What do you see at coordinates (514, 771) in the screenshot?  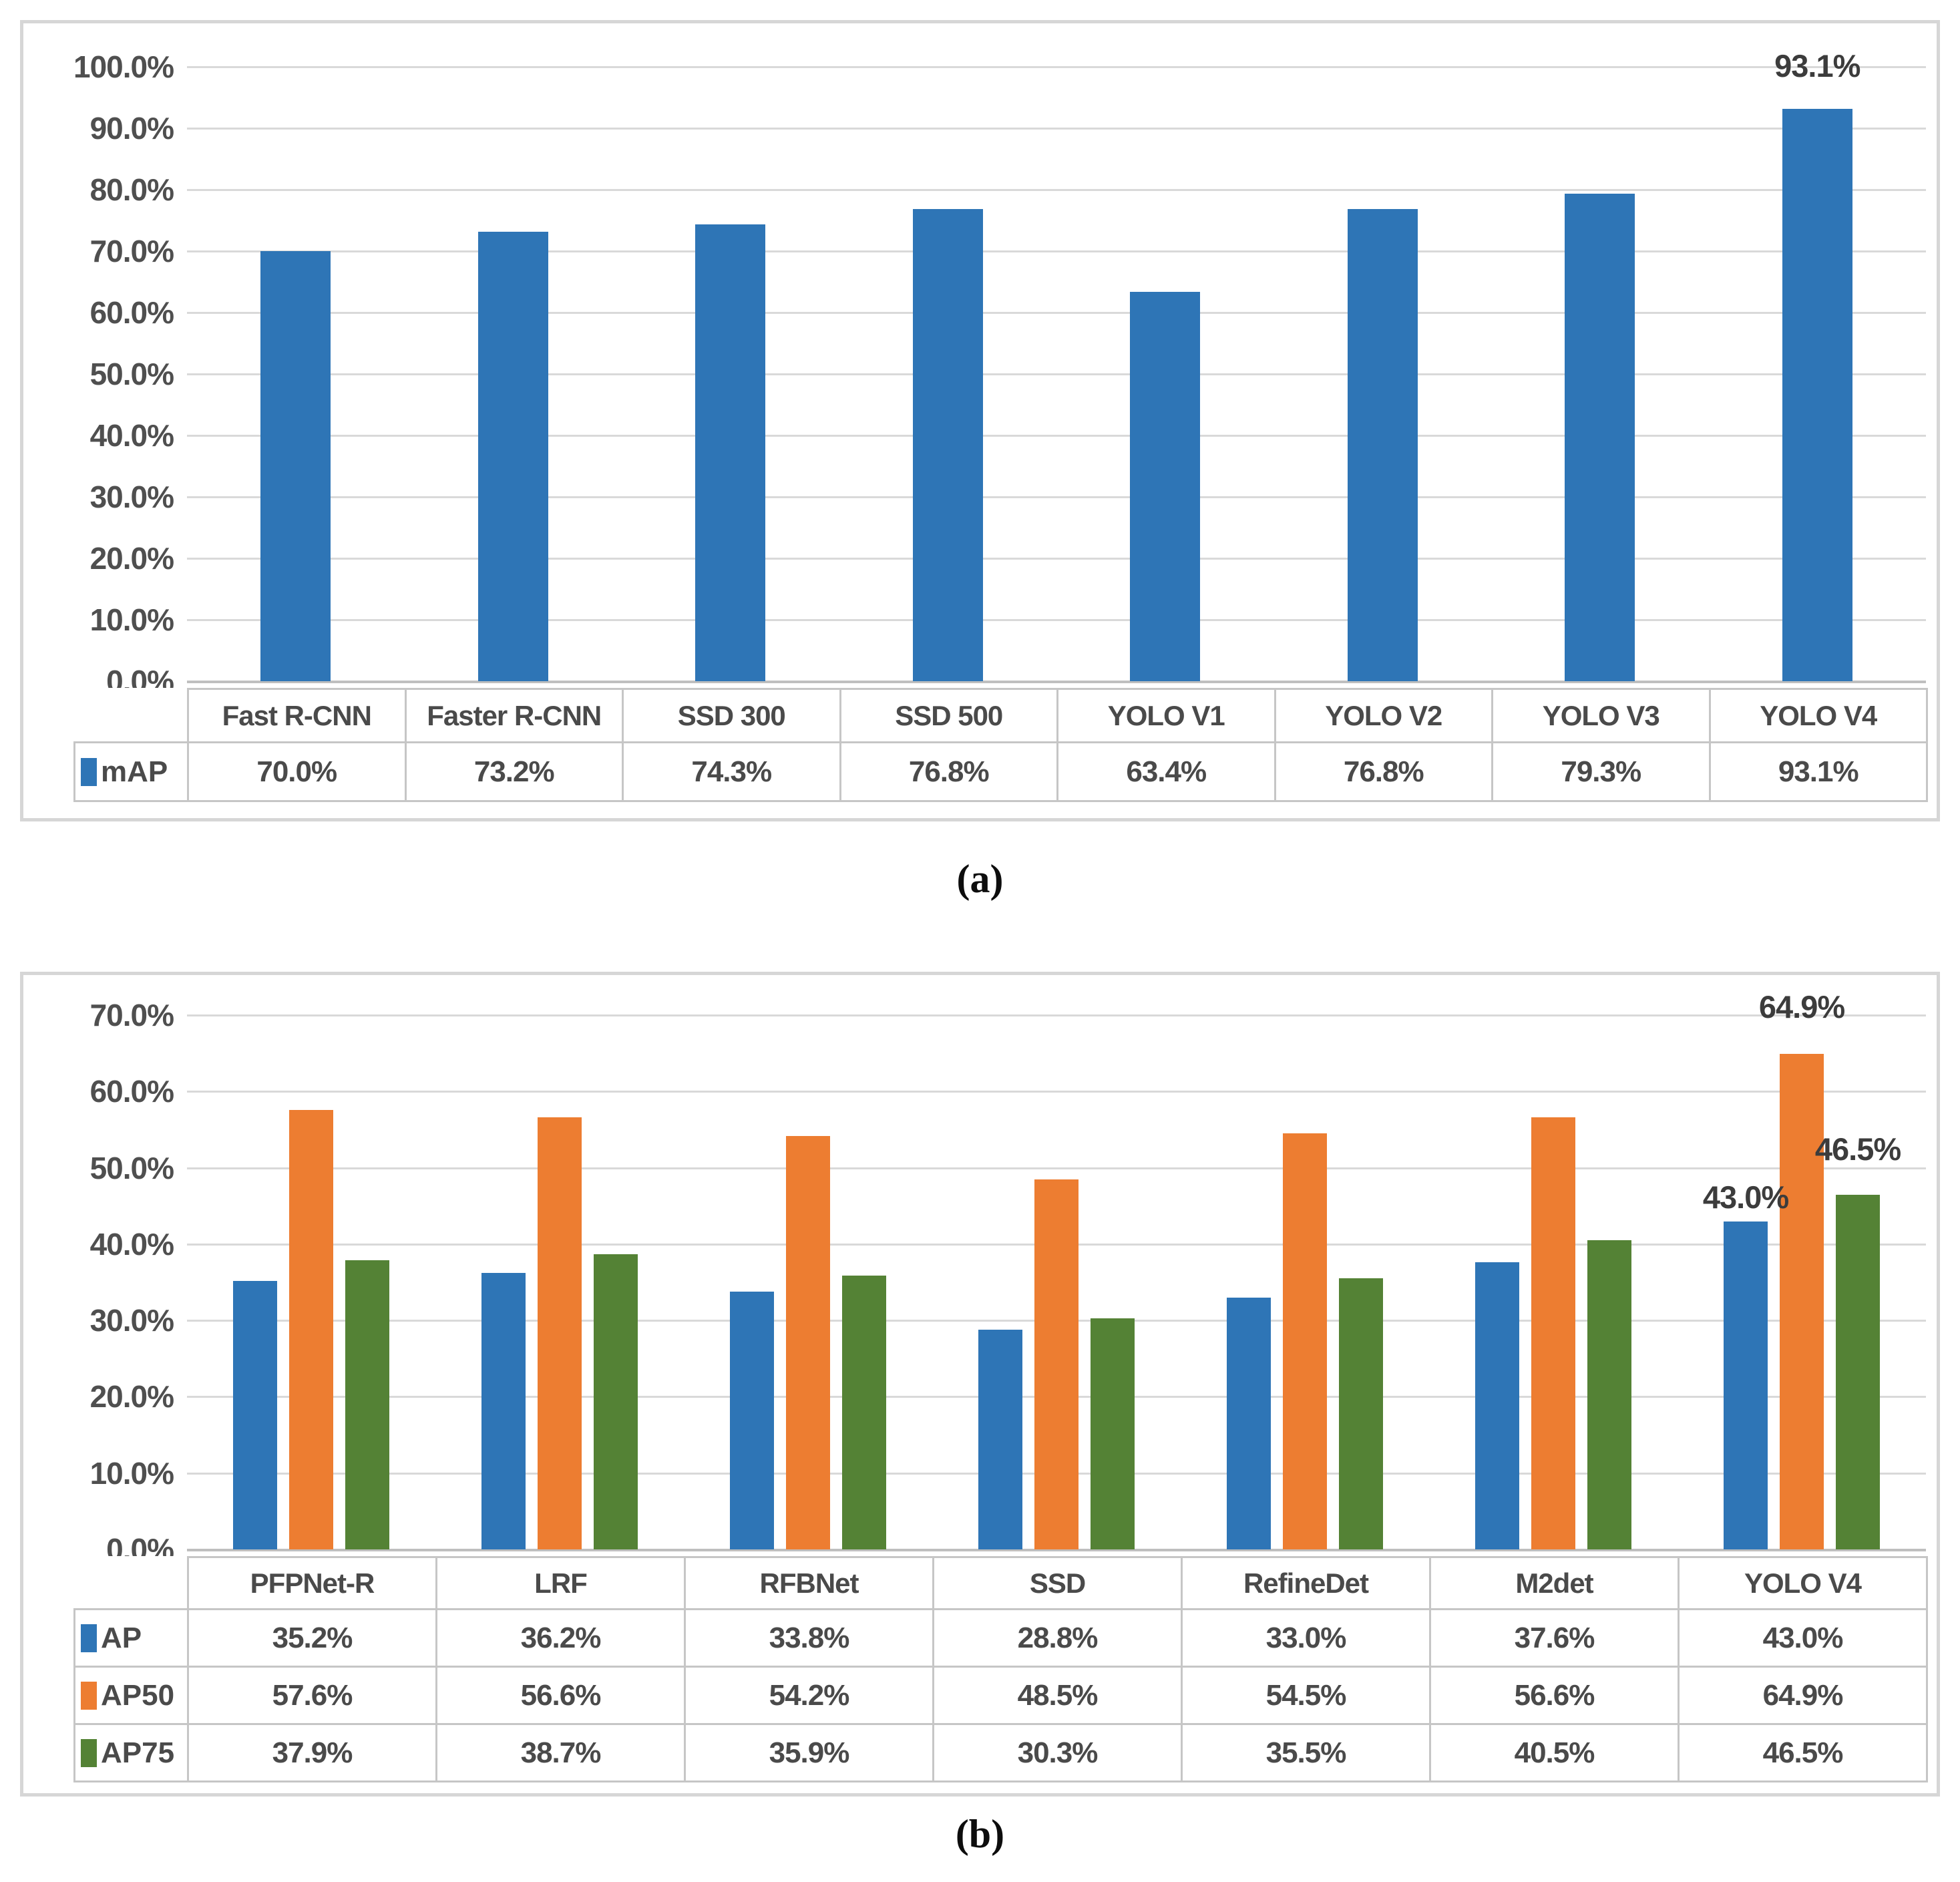 I see `value-cell: 73.2%` at bounding box center [514, 771].